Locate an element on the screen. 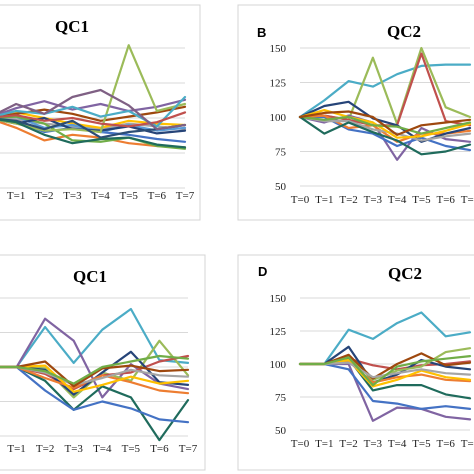 The height and width of the screenshot is (474, 474). panel-c-title: QC1 is located at coordinates (90, 276).